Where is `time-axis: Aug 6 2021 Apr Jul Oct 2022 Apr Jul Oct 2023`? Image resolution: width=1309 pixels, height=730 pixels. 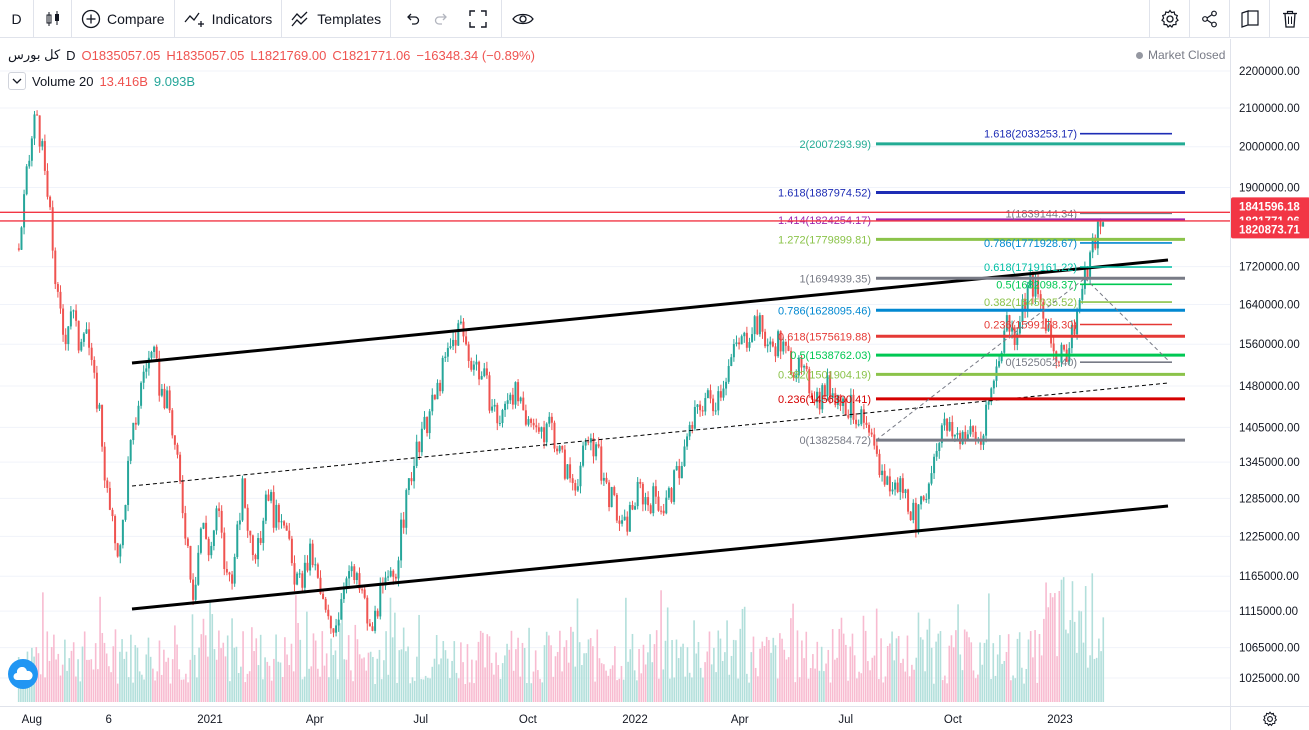 time-axis: Aug 6 2021 Apr Jul Oct 2022 Apr Jul Oct 2023 is located at coordinates (615, 718).